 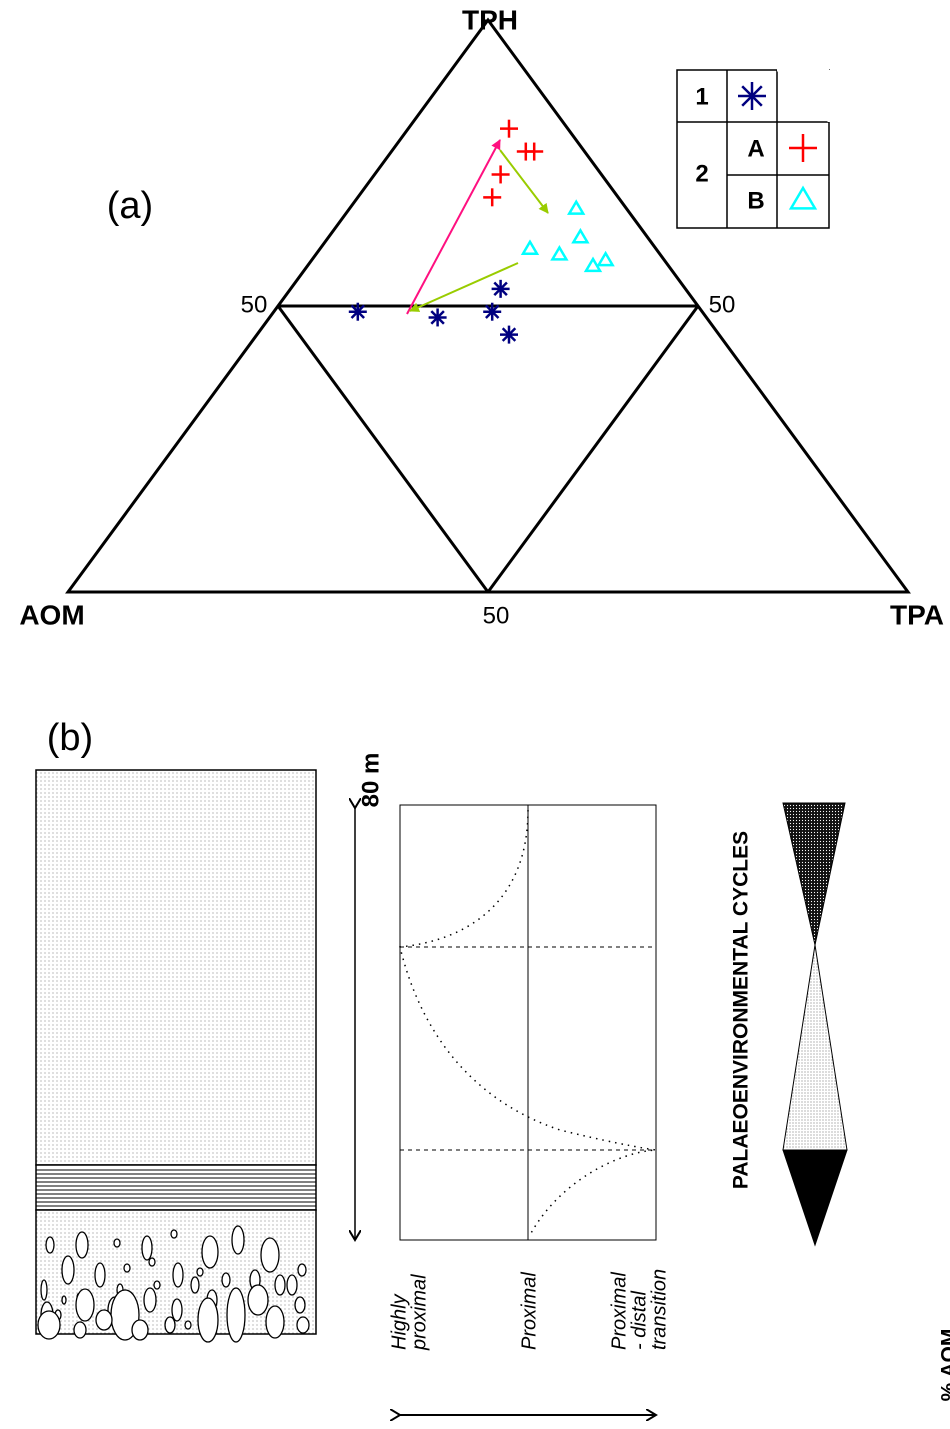 What do you see at coordinates (51, 614) in the screenshot?
I see `vertex-label: AOM` at bounding box center [51, 614].